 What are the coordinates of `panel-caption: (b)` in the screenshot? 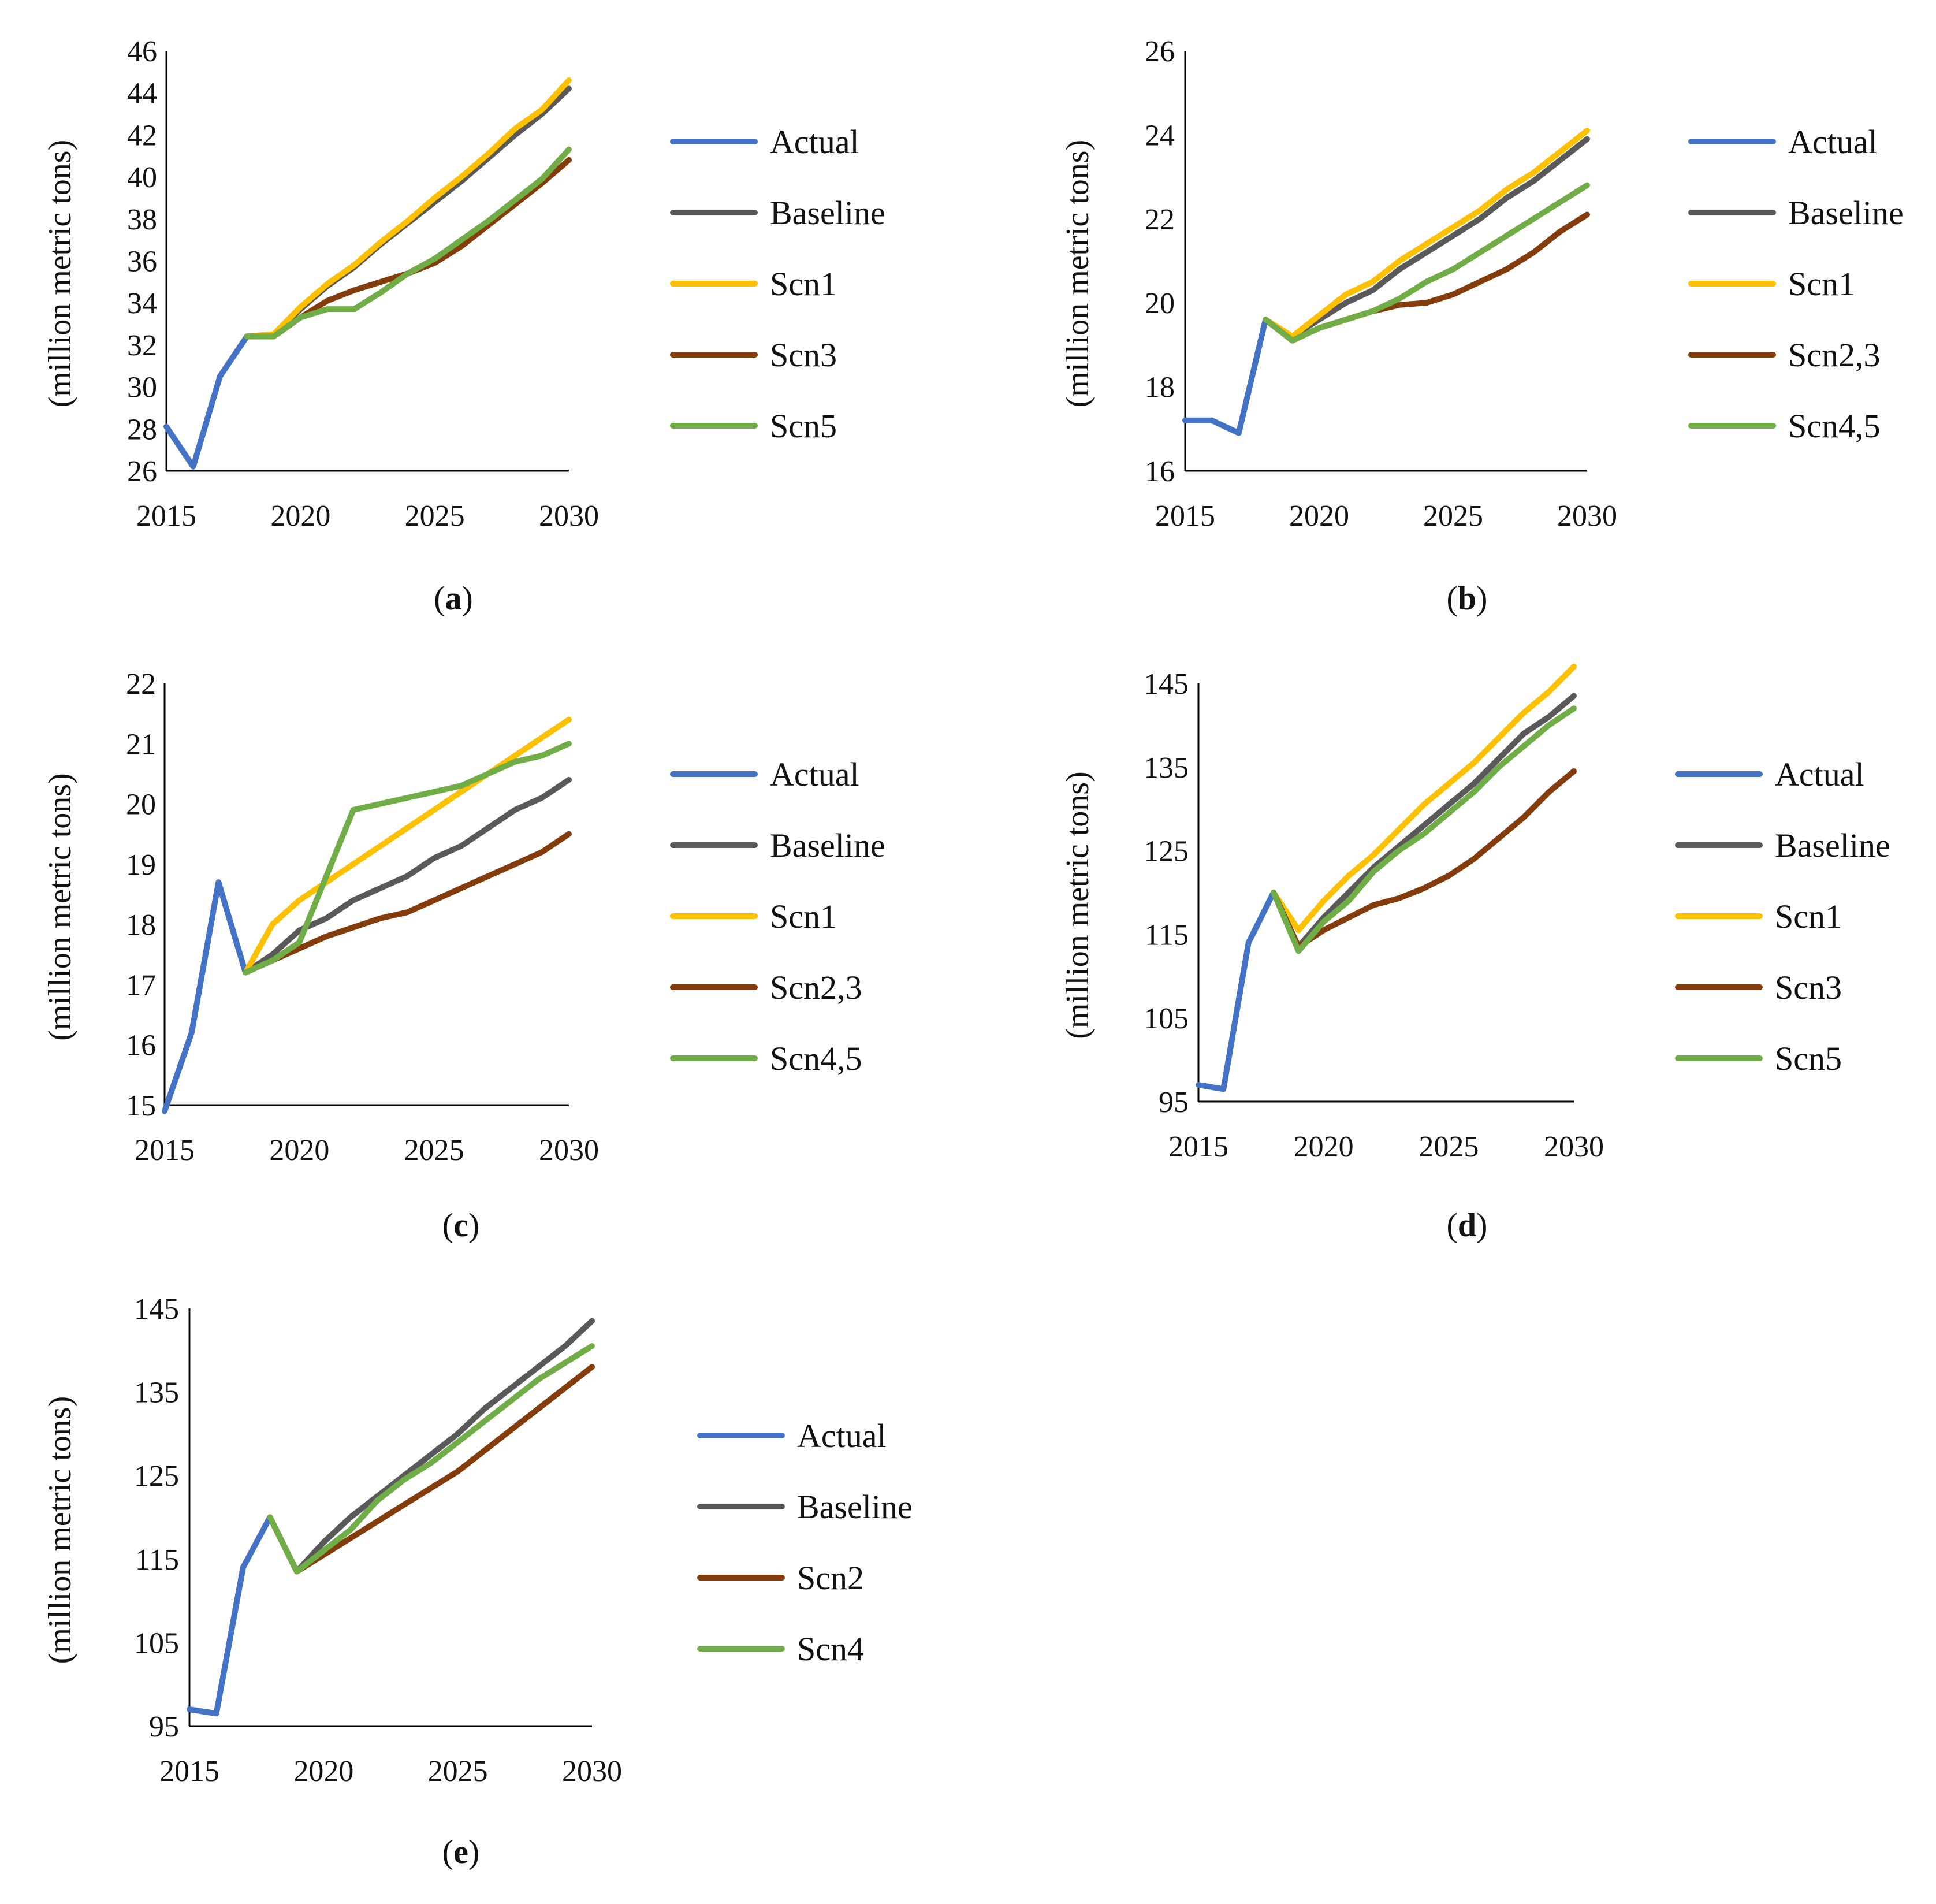 It's located at (1467, 598).